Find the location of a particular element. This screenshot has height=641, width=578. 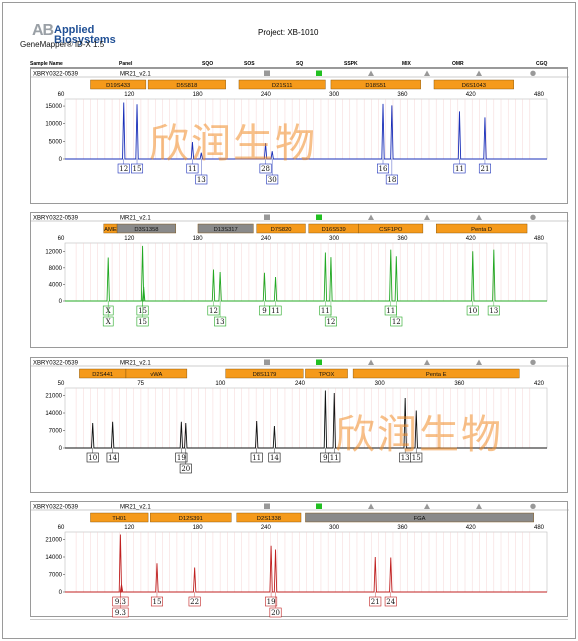

col-sample-name: Sample Name is located at coordinates (46, 64).